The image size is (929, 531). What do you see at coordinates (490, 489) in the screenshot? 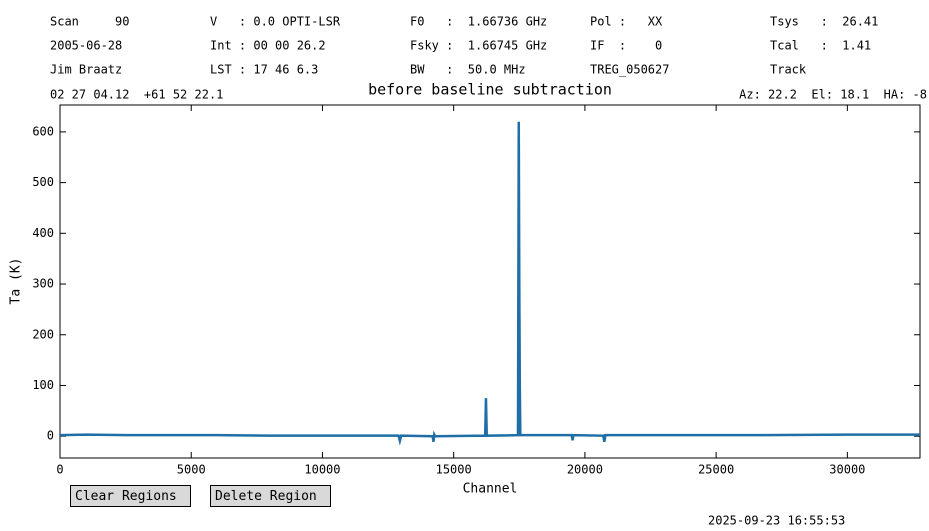
I see `x-axis-label: Channel` at bounding box center [490, 489].